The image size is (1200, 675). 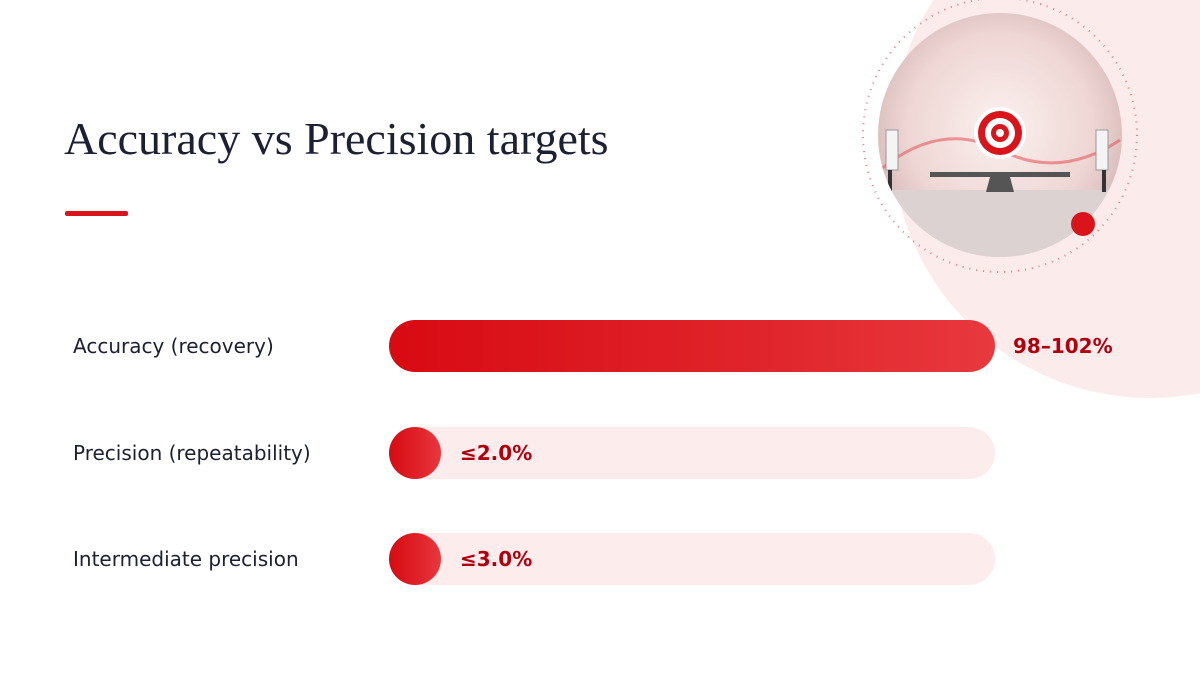 What do you see at coordinates (1063, 346) in the screenshot?
I see `row-value: 98–102%` at bounding box center [1063, 346].